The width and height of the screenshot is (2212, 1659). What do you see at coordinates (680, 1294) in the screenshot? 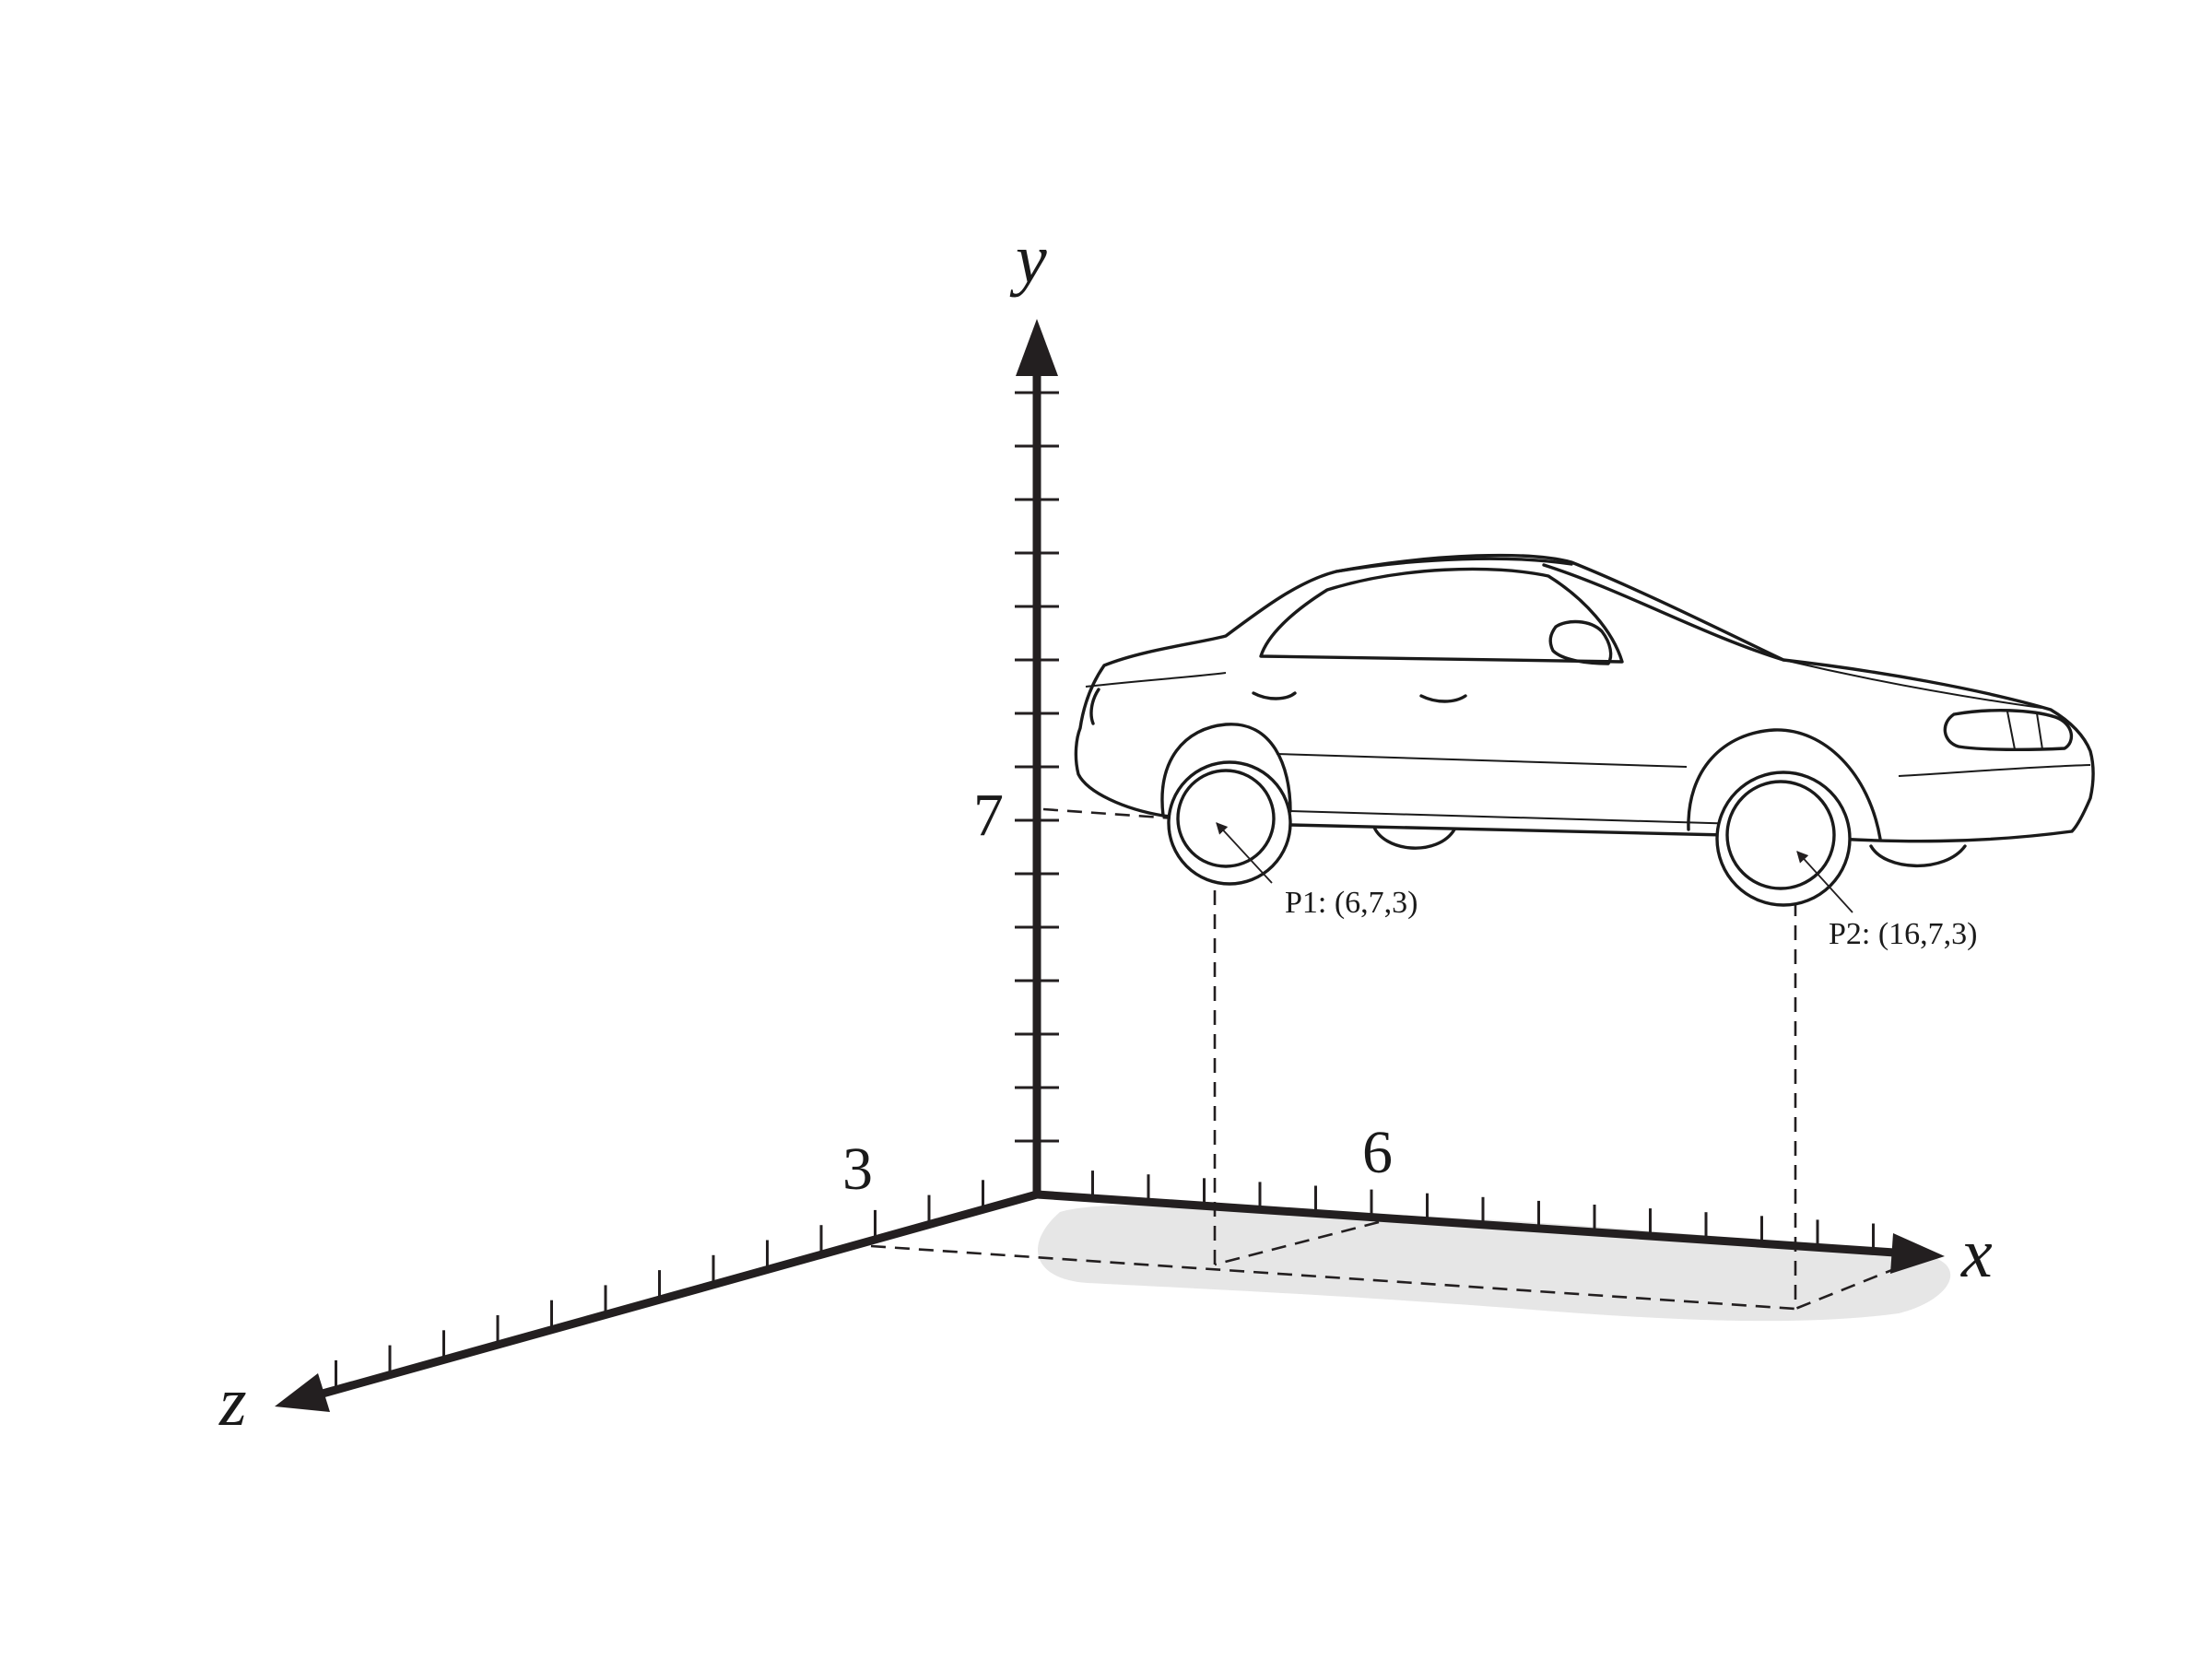
I see `z-axis` at bounding box center [680, 1294].